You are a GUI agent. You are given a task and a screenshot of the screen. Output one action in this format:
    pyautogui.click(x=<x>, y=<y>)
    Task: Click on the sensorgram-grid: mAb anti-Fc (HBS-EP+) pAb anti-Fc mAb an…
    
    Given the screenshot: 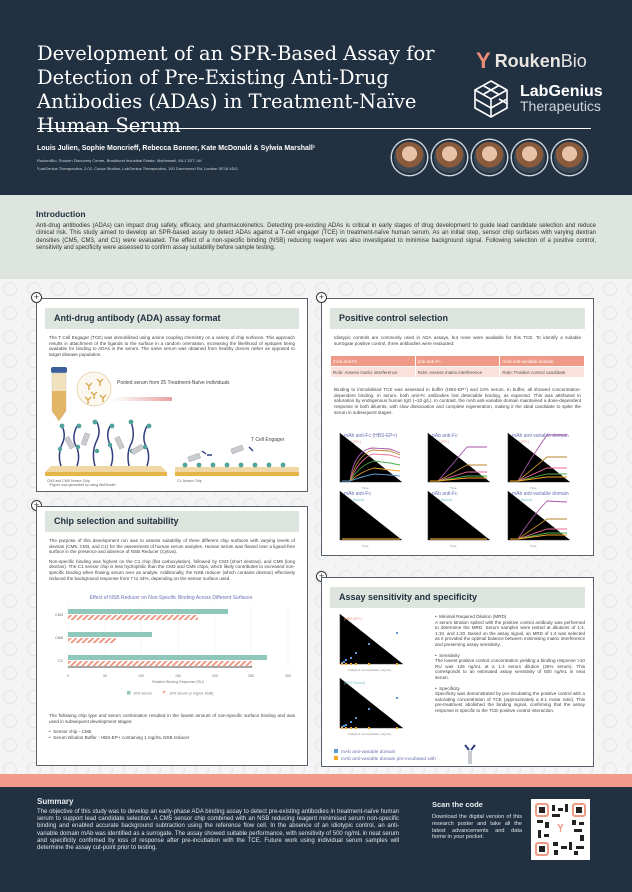 What is the action you would take?
    pyautogui.click(x=454, y=490)
    